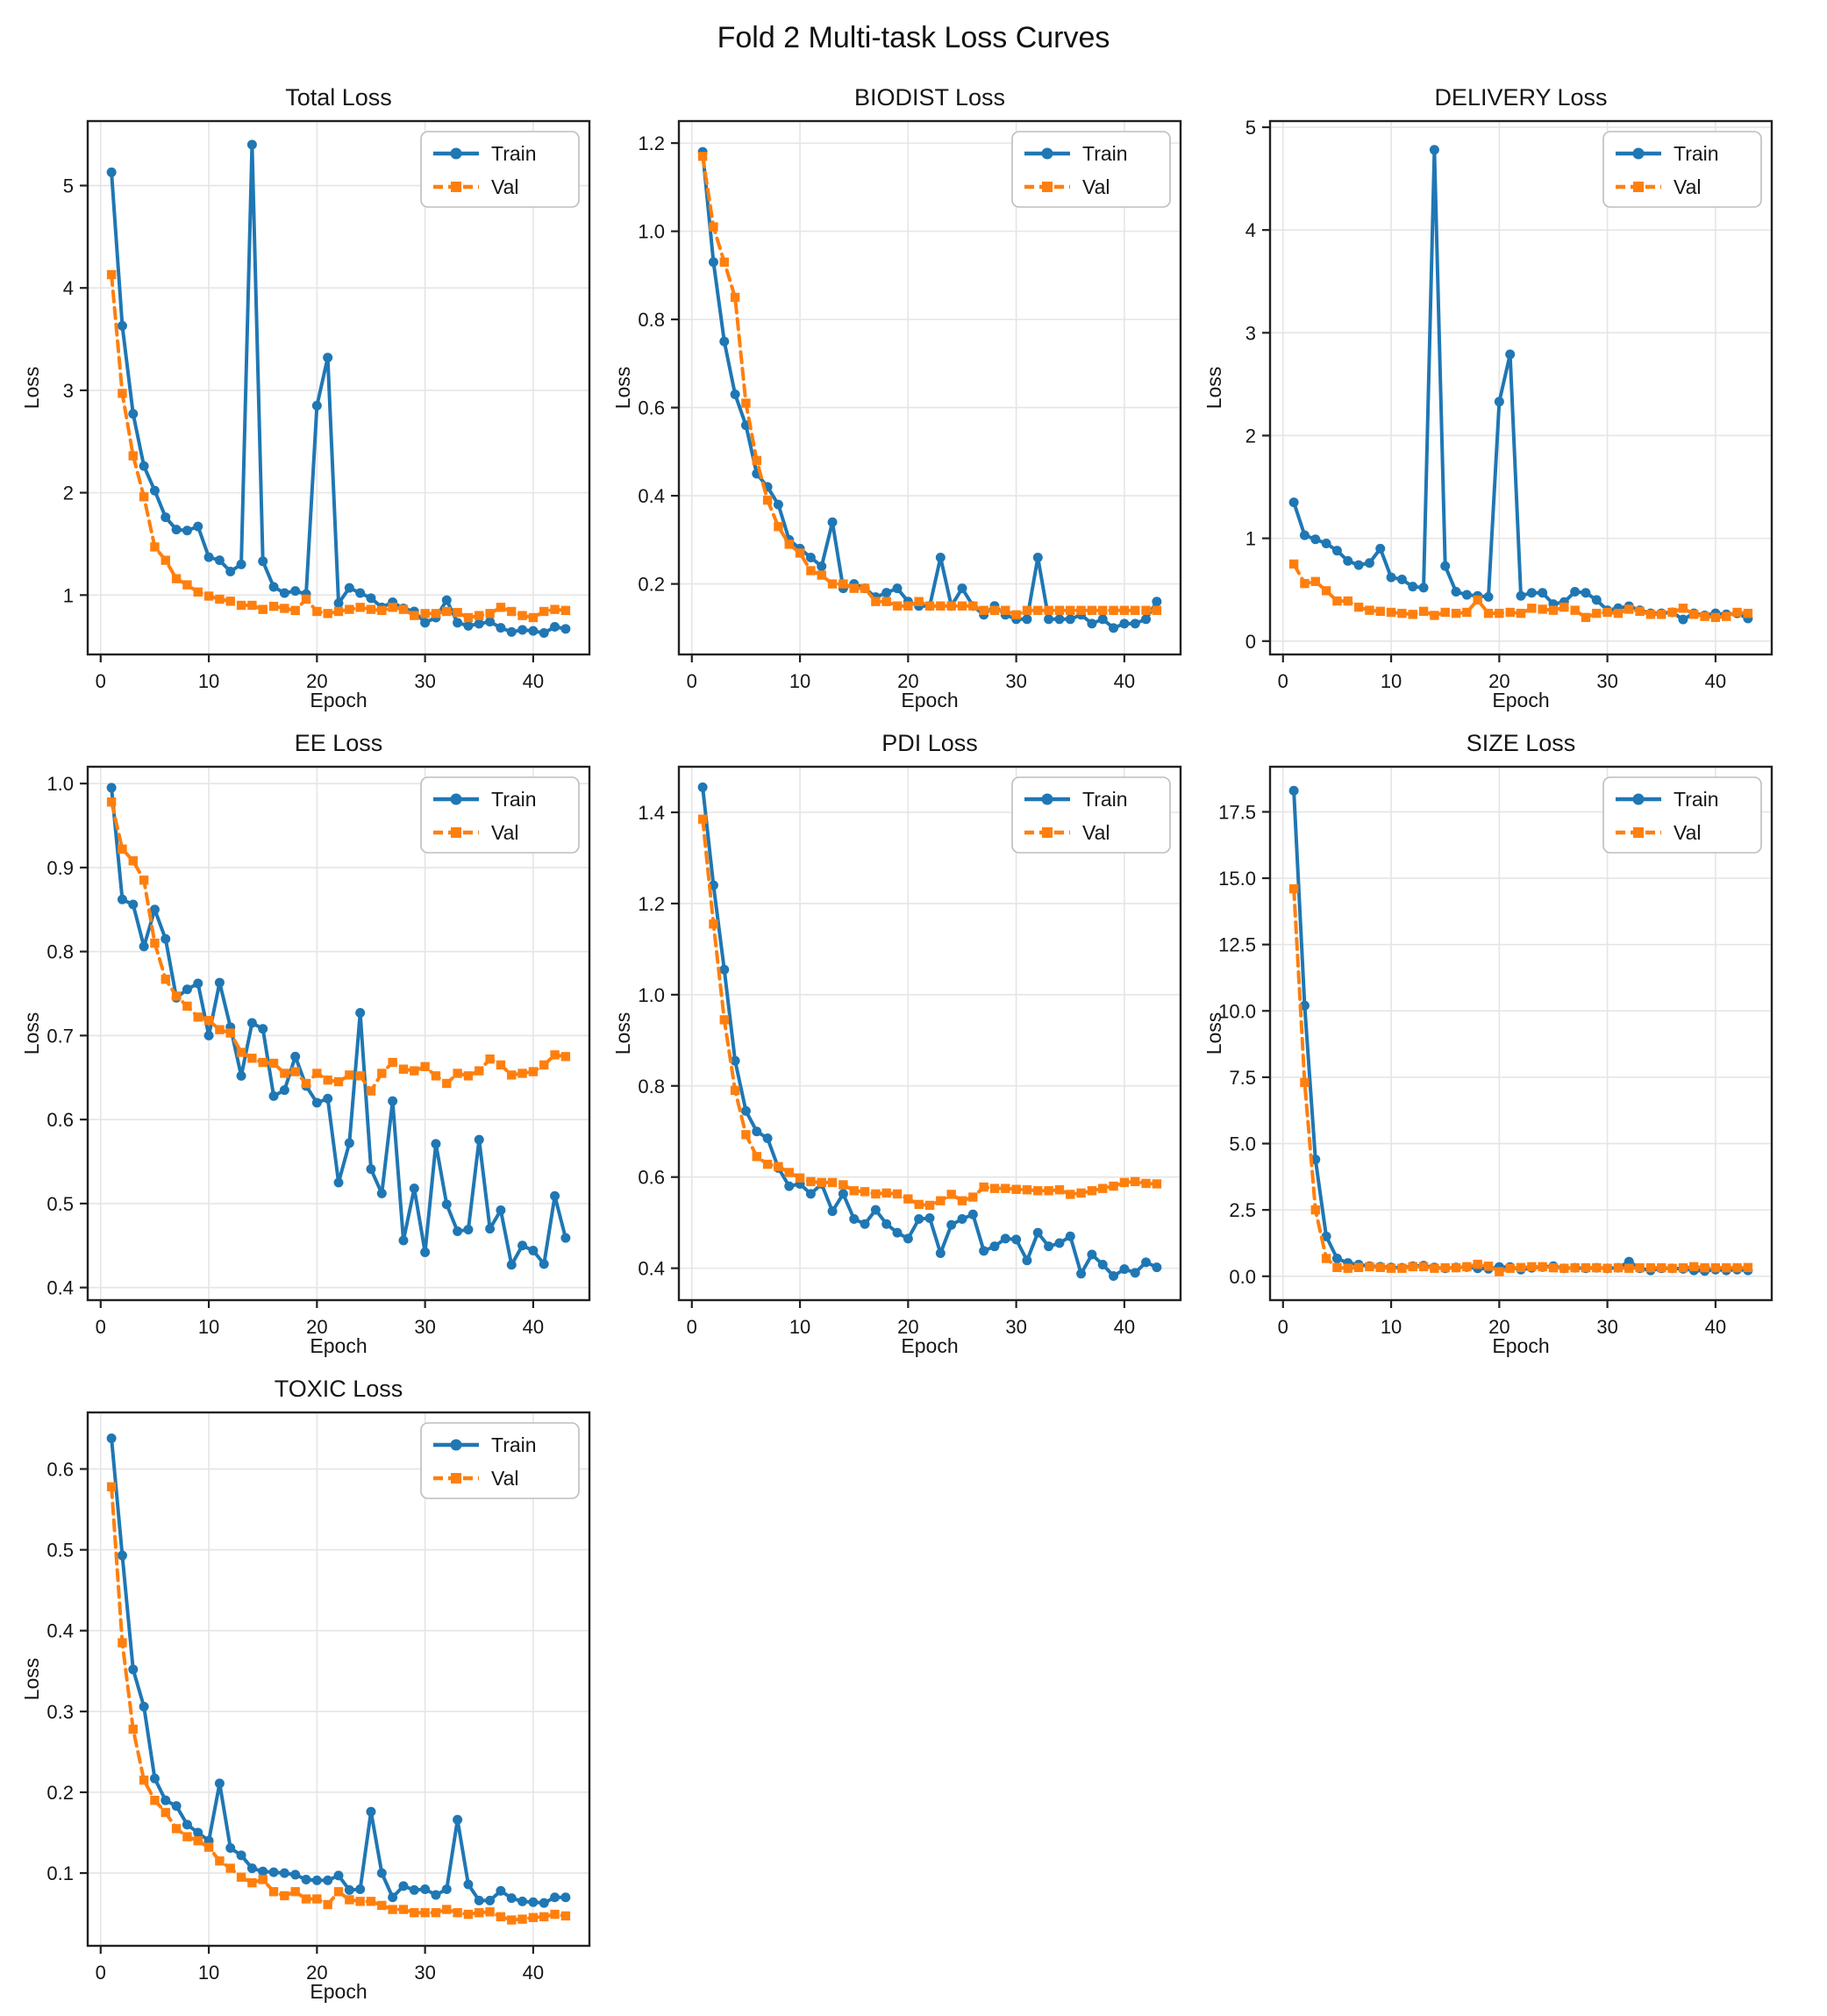 Image resolution: width=1827 pixels, height=2016 pixels. What do you see at coordinates (295, 1721) in the screenshot?
I see `axis-ticks-toxic: 0 10 20 30 40 0.1 0.2 0.3 0.4 0.5 0.6` at bounding box center [295, 1721].